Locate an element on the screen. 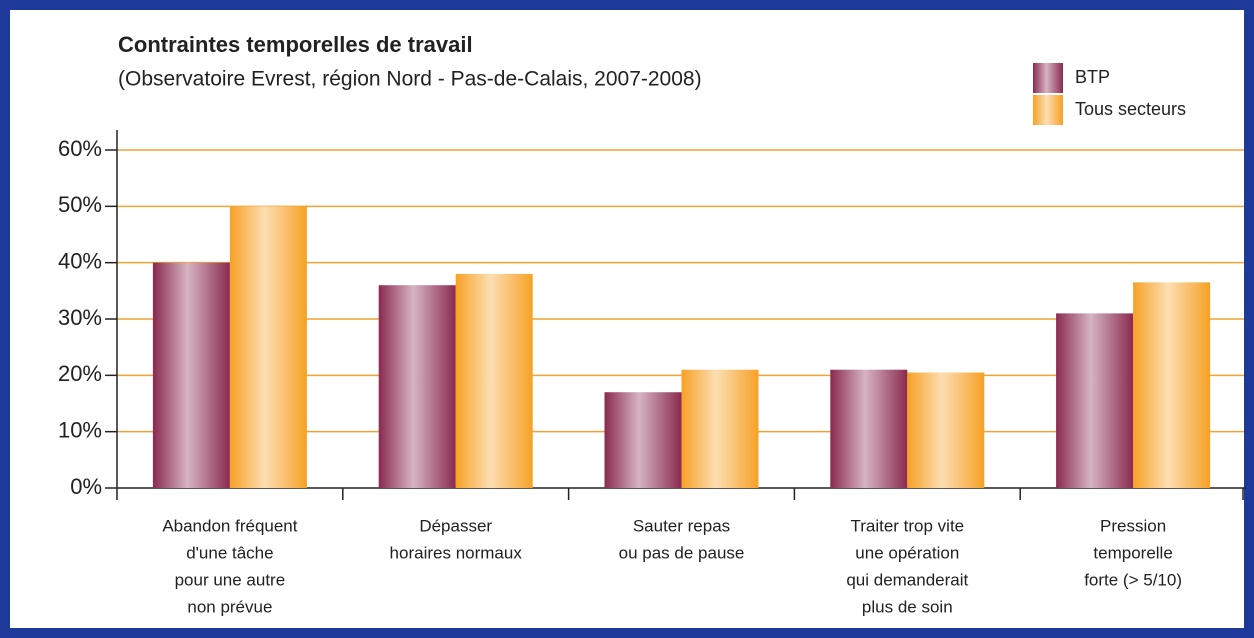  x-tick-label: Traiter trop vite is located at coordinates (907, 525).